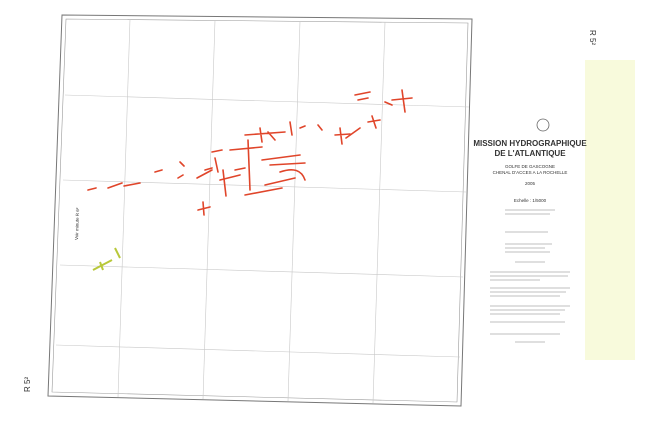  What do you see at coordinates (530, 153) in the screenshot?
I see `title-line: DE L'ATLANTIQUE` at bounding box center [530, 153].